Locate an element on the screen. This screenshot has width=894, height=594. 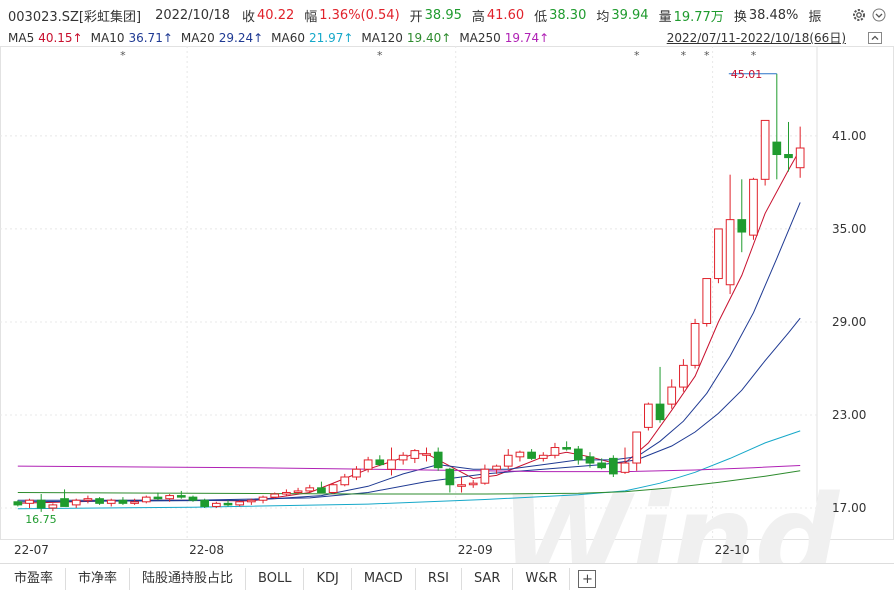
plus-icon: + is located at coordinates (587, 579).